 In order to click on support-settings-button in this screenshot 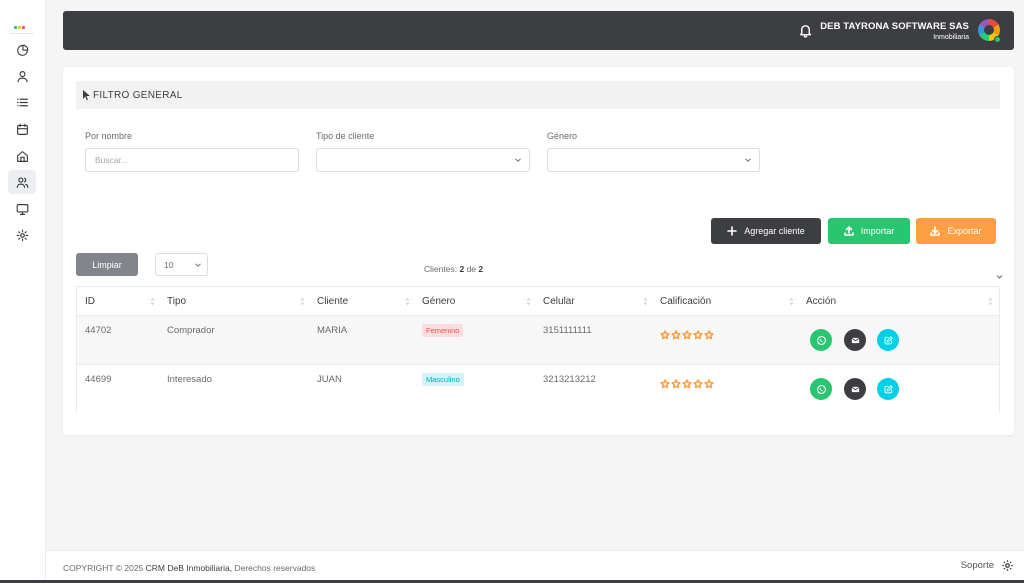, I will do `click(1007, 565)`.